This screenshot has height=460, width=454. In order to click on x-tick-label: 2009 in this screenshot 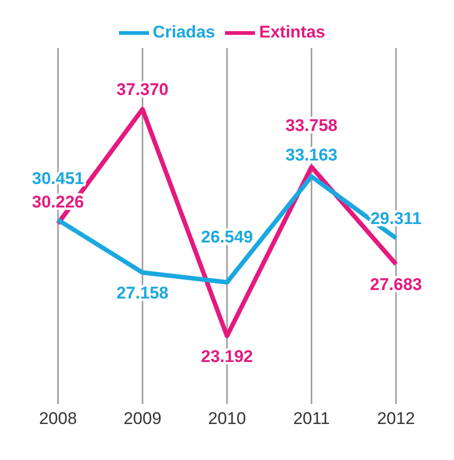, I will do `click(143, 418)`.